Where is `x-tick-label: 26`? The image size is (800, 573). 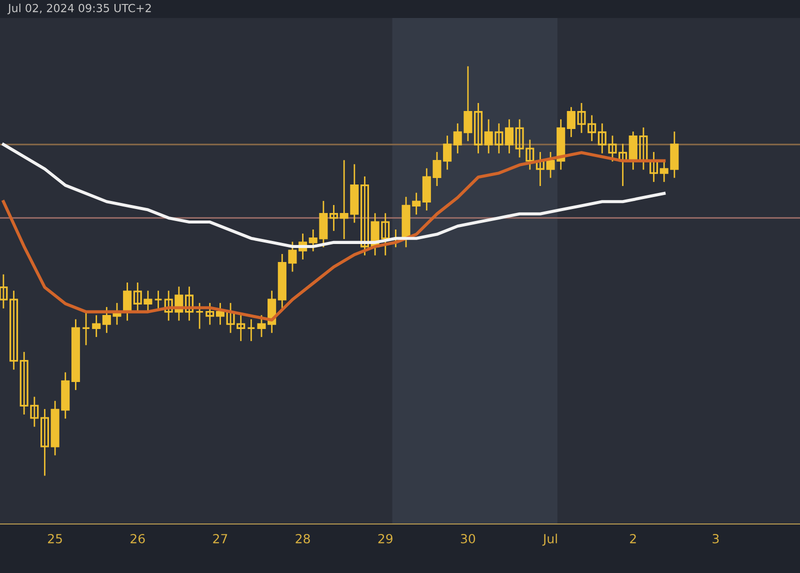 x-tick-label: 26 is located at coordinates (137, 539).